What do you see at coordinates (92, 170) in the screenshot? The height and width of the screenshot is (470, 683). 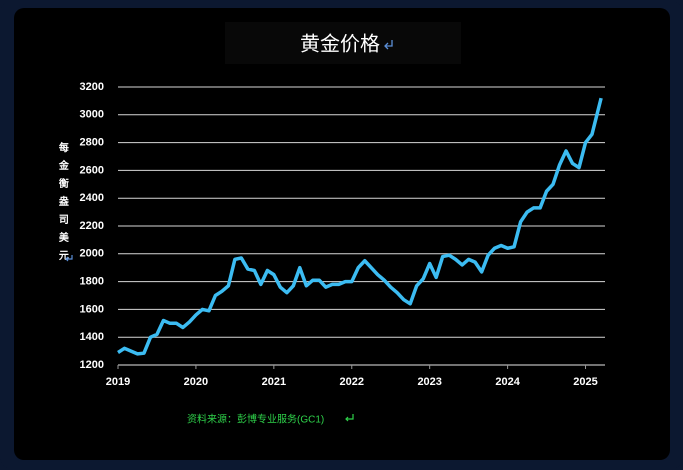 I see `y-tick-label: 2600` at bounding box center [92, 170].